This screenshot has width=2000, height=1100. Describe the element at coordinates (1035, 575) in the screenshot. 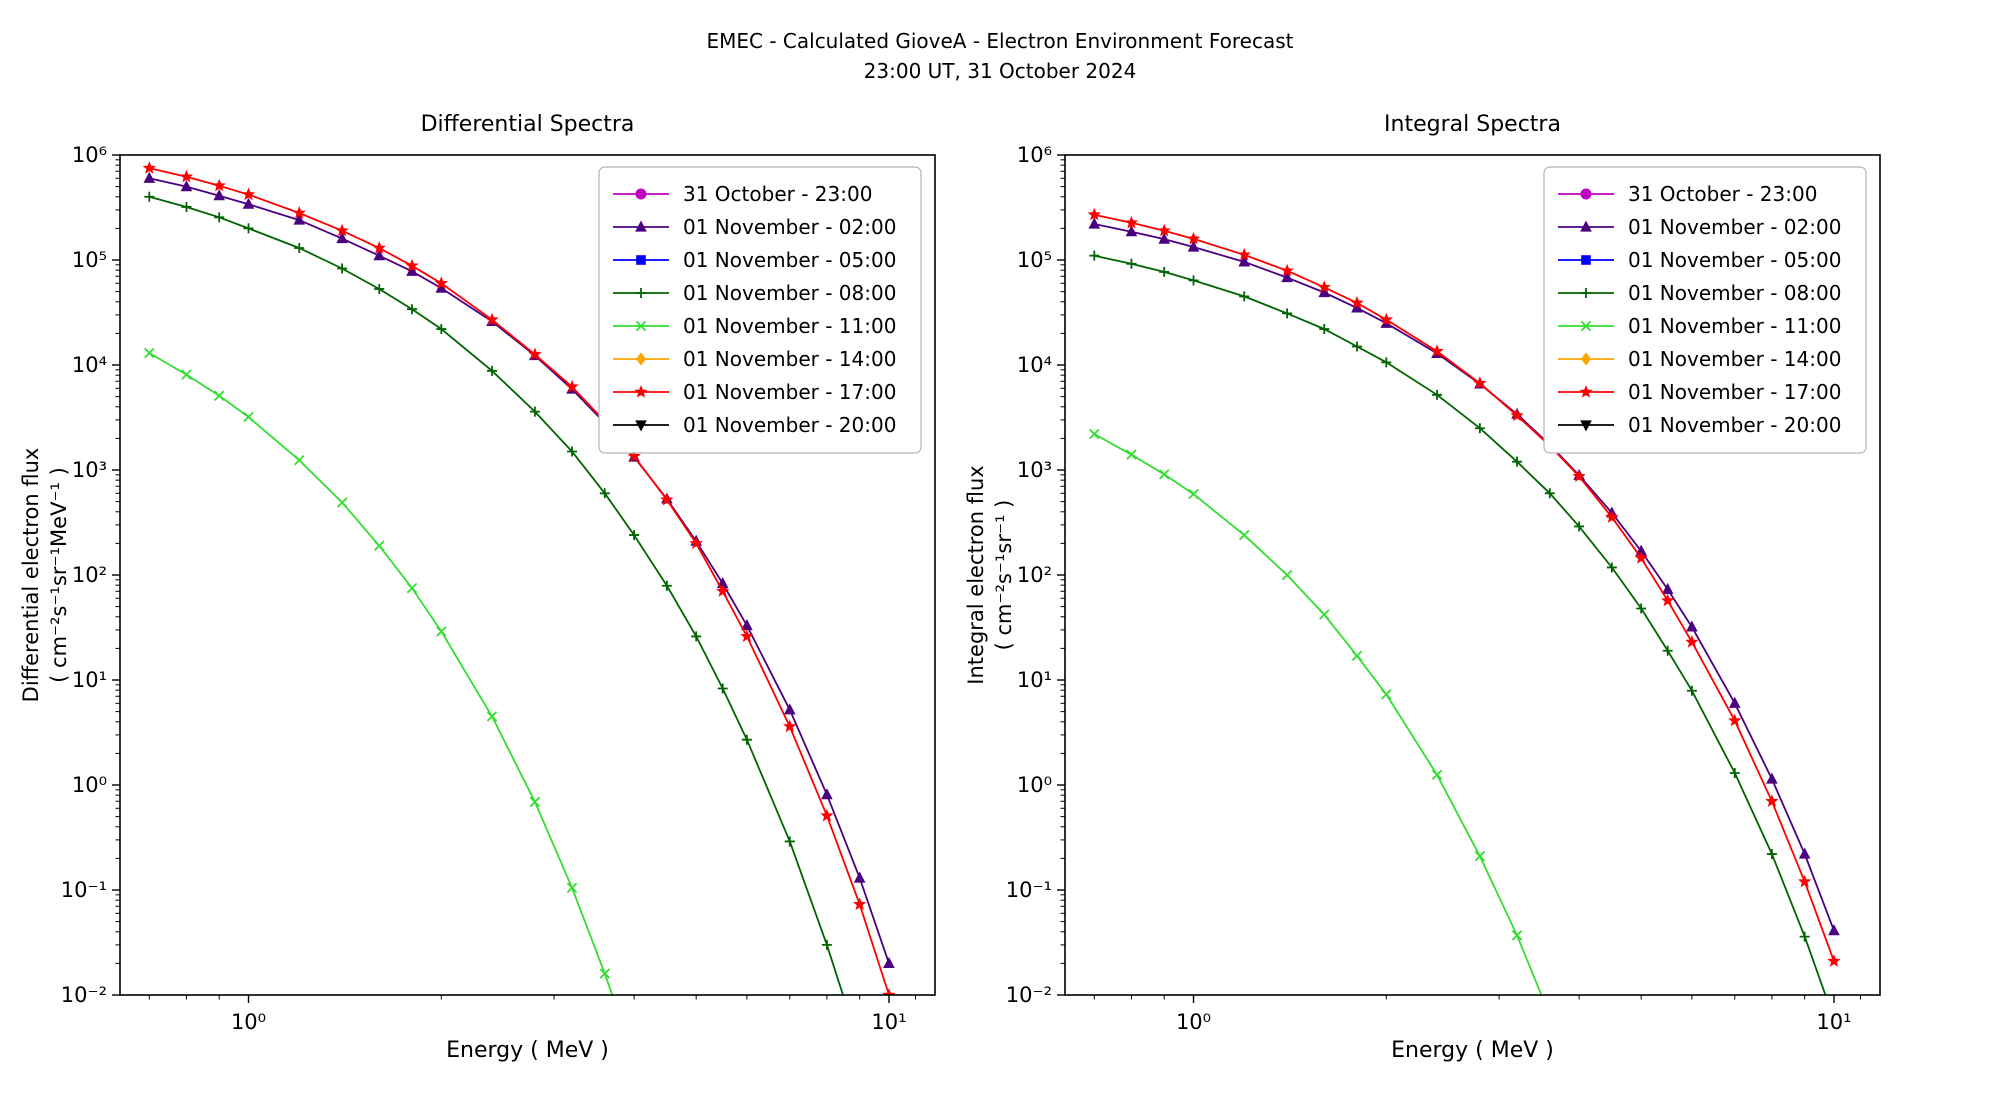

I see `y-axis-ticks: 10⁻² 10⁻¹ 10⁰ 10¹ 10² 10³ 10⁴ 10⁵ 10⁶` at that location.